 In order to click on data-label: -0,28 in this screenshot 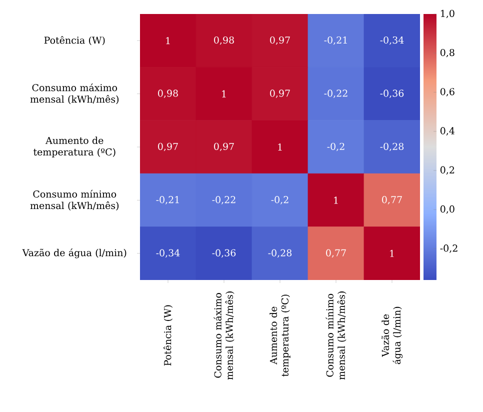, I will do `click(280, 253)`.